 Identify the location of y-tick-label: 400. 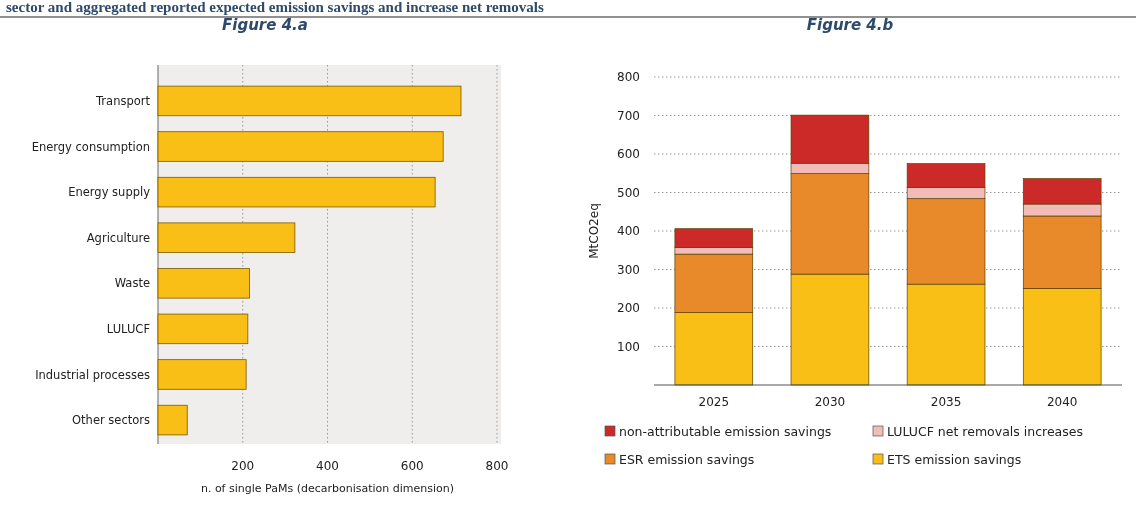
(628, 231).